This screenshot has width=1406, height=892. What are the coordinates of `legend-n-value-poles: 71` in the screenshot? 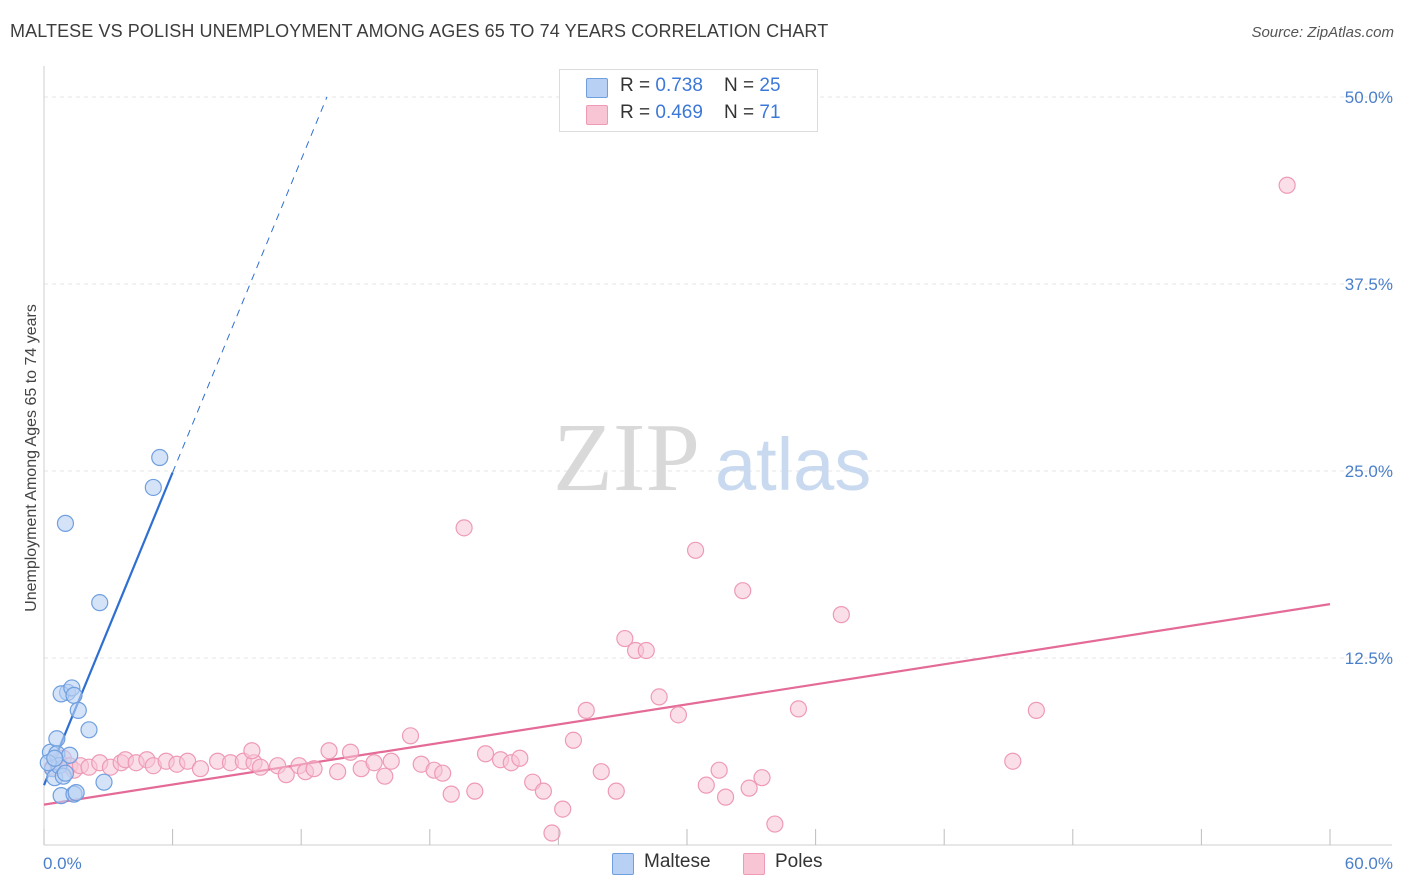 It's located at (770, 112).